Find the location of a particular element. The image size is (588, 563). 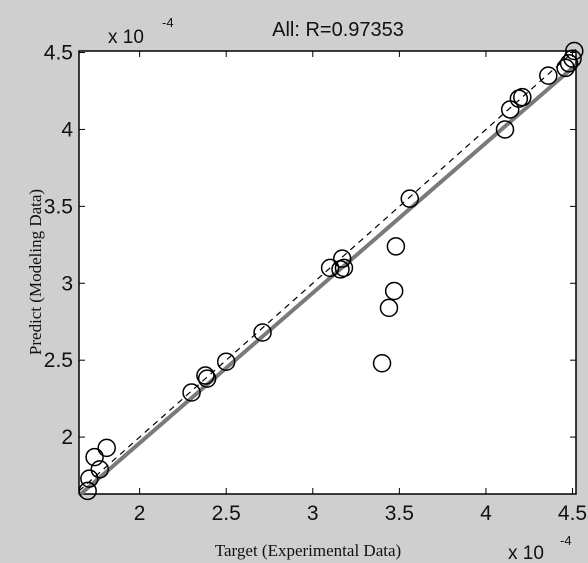

x-tick-label: 4.5 is located at coordinates (572, 513).